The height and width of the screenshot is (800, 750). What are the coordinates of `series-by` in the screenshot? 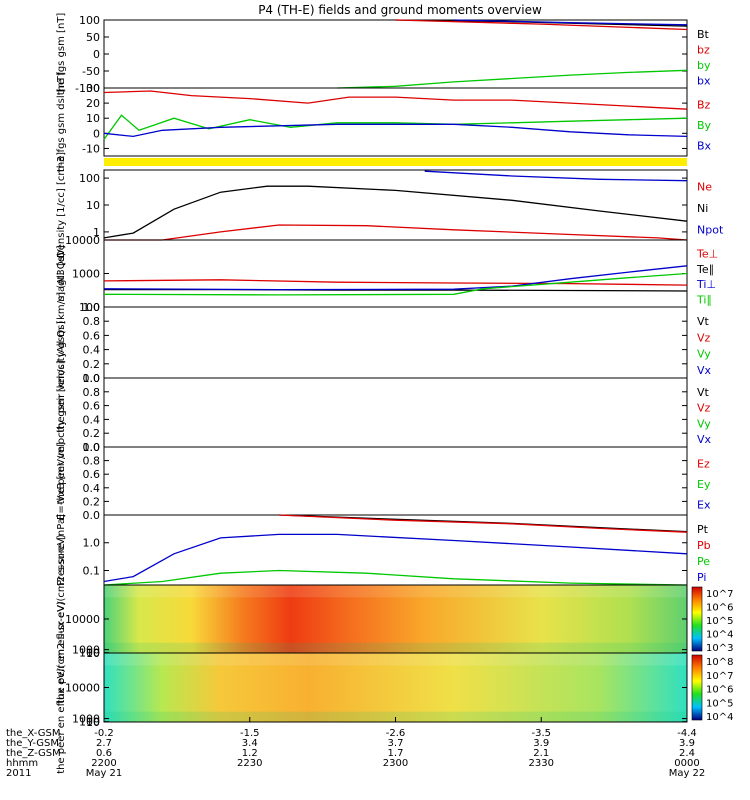 It's located at (570, 22).